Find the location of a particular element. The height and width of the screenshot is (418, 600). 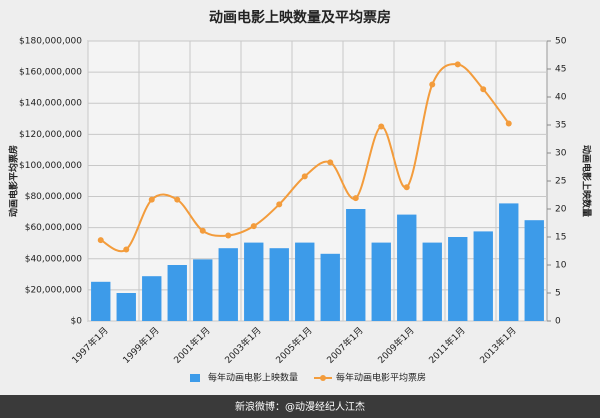

footer-bar is located at coordinates (300, 406).